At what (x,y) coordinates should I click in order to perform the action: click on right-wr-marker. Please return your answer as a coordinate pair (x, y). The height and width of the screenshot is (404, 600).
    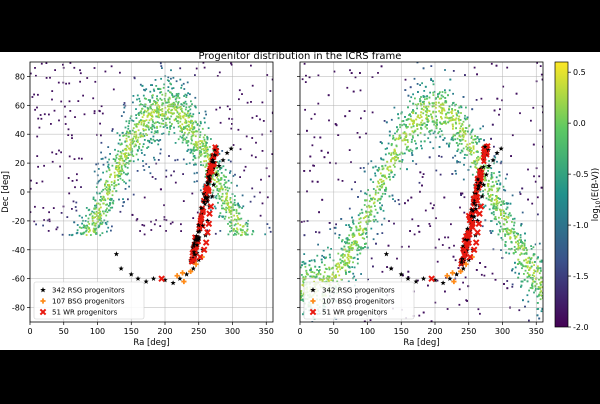
    Looking at the image, I should click on (481, 206).